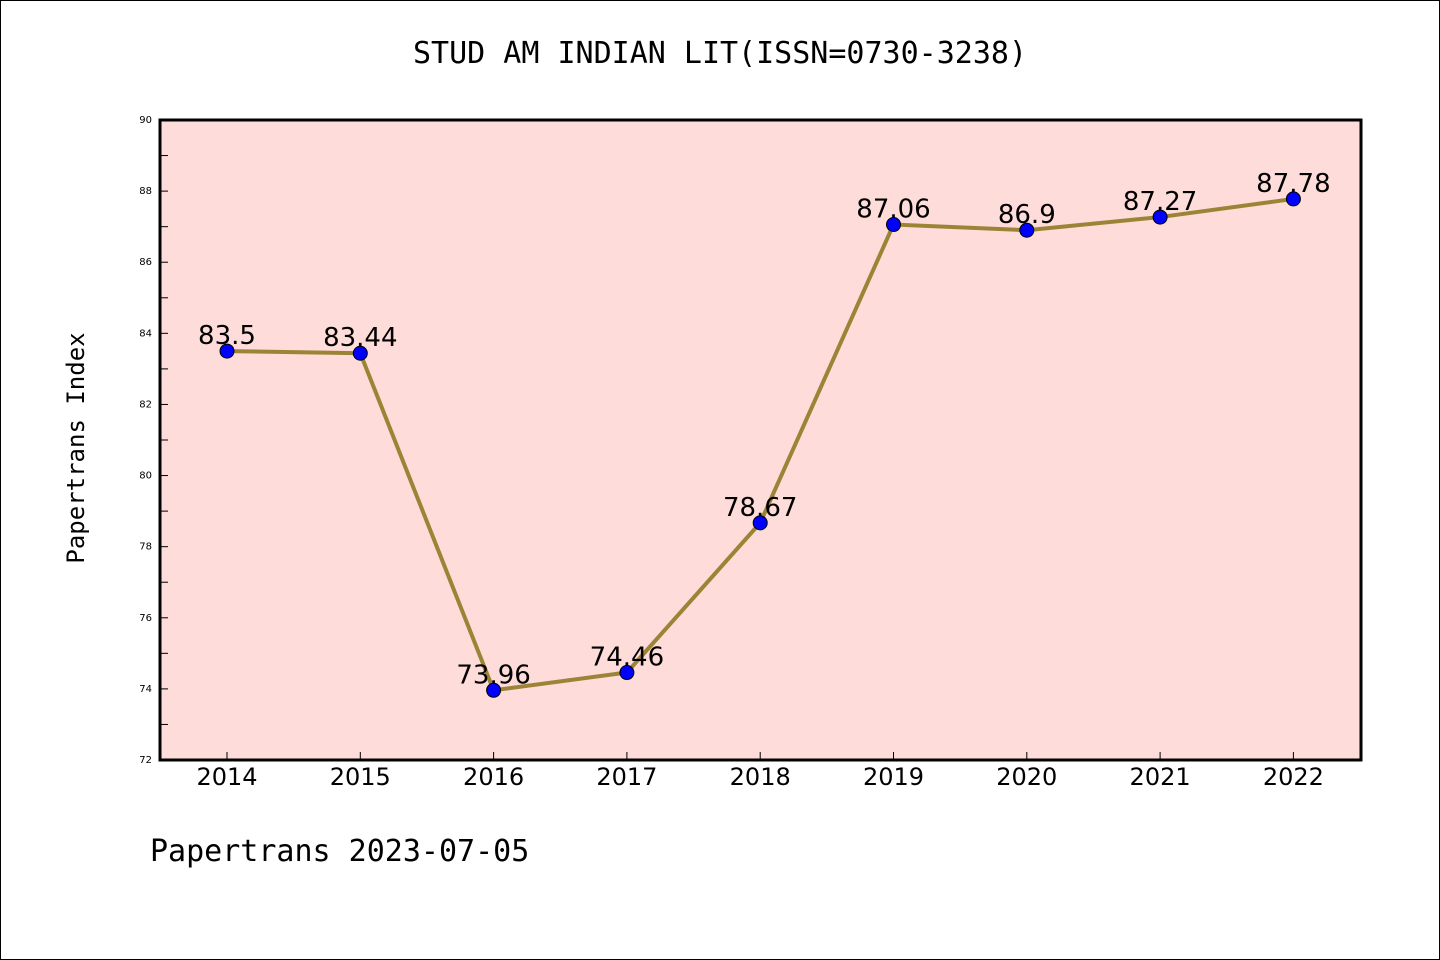  Describe the element at coordinates (893, 210) in the screenshot. I see `data-label: 87.06` at that location.